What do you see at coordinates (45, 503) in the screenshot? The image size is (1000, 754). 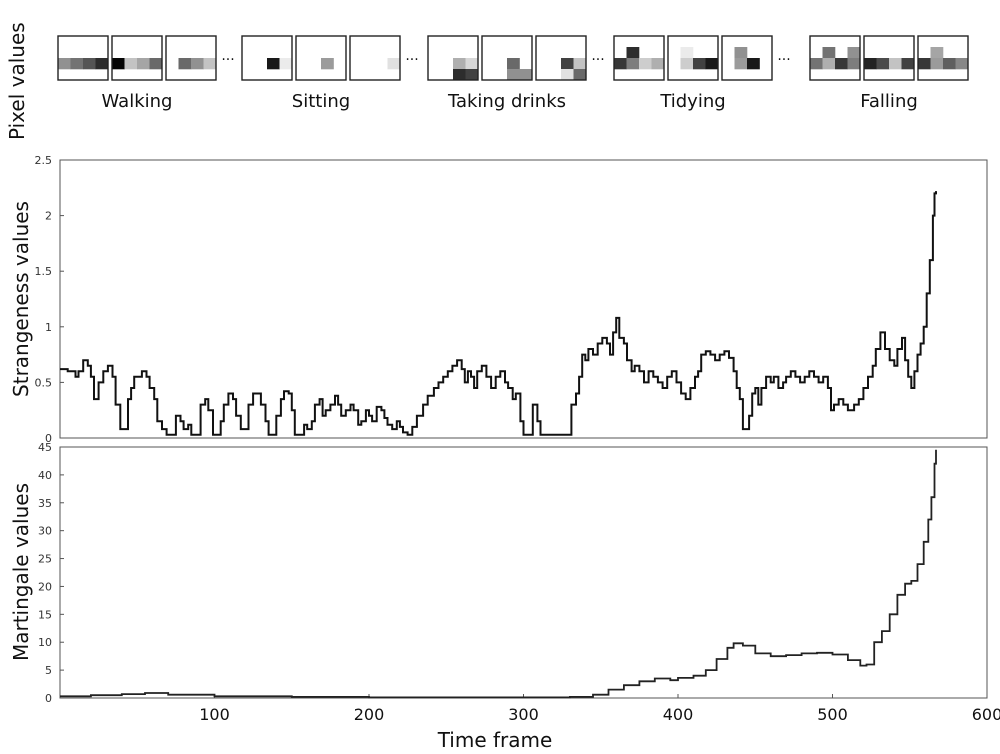 I see `martingale-y-tick-label: 35` at bounding box center [45, 503].